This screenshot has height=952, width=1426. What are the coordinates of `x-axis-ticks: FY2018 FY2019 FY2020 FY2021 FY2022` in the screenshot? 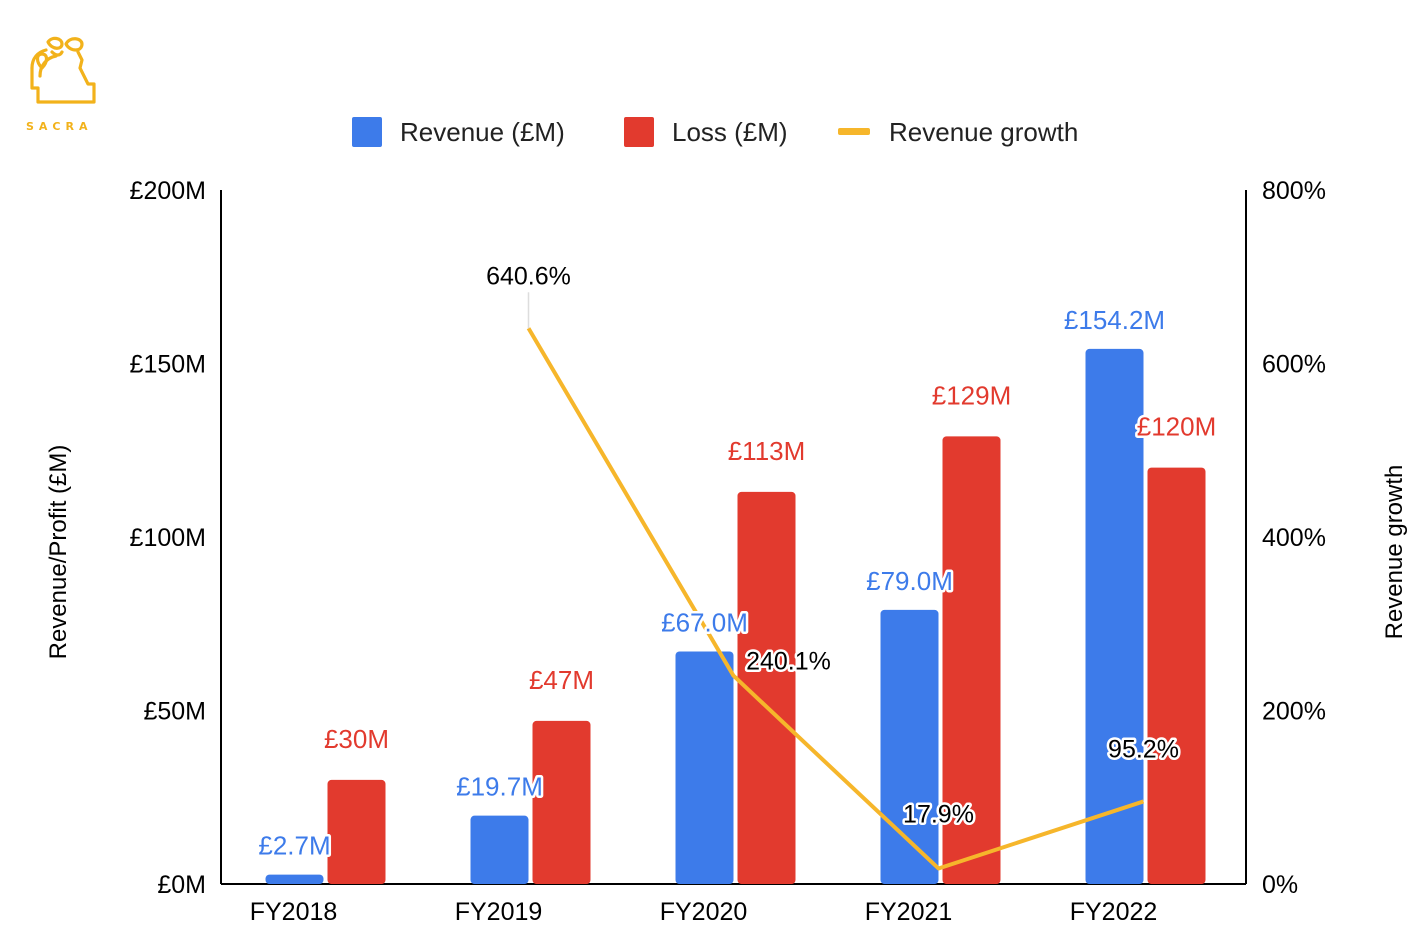 It's located at (704, 912).